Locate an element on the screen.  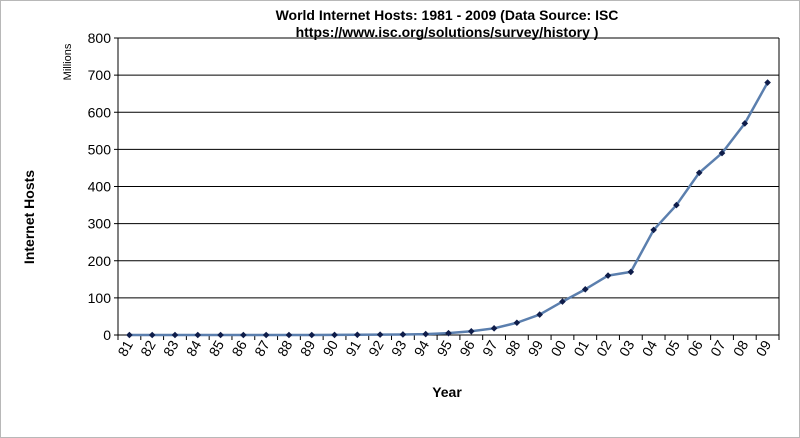
y-tick-labels: 0 100 200 300 400 500 600 700 800 is located at coordinates (100, 186).